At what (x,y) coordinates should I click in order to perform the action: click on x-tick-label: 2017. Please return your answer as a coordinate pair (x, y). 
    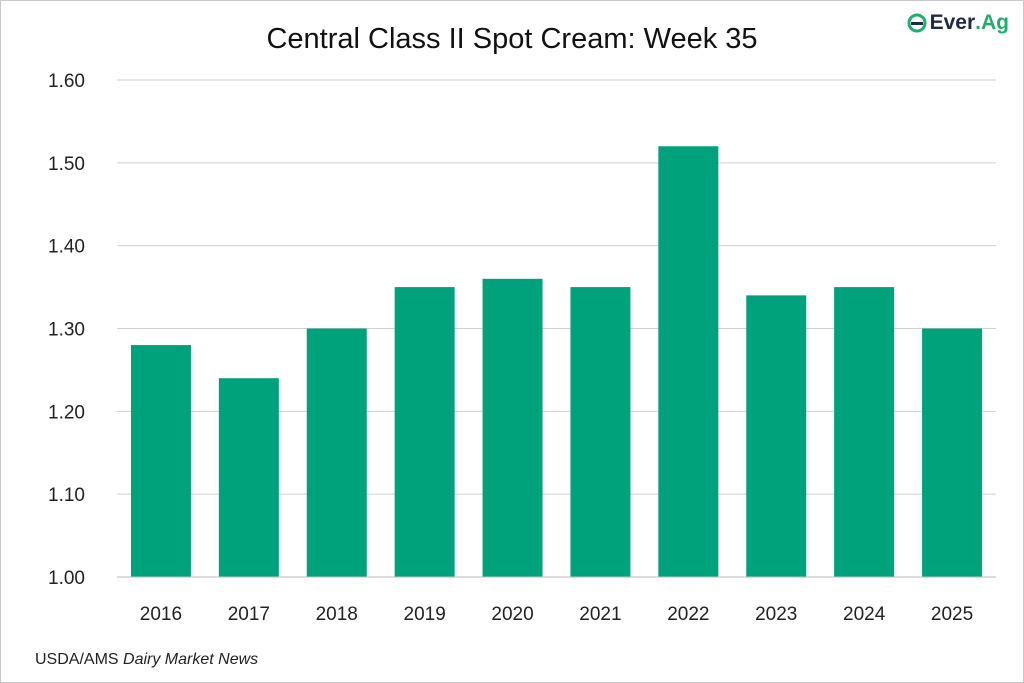
    Looking at the image, I should click on (249, 614).